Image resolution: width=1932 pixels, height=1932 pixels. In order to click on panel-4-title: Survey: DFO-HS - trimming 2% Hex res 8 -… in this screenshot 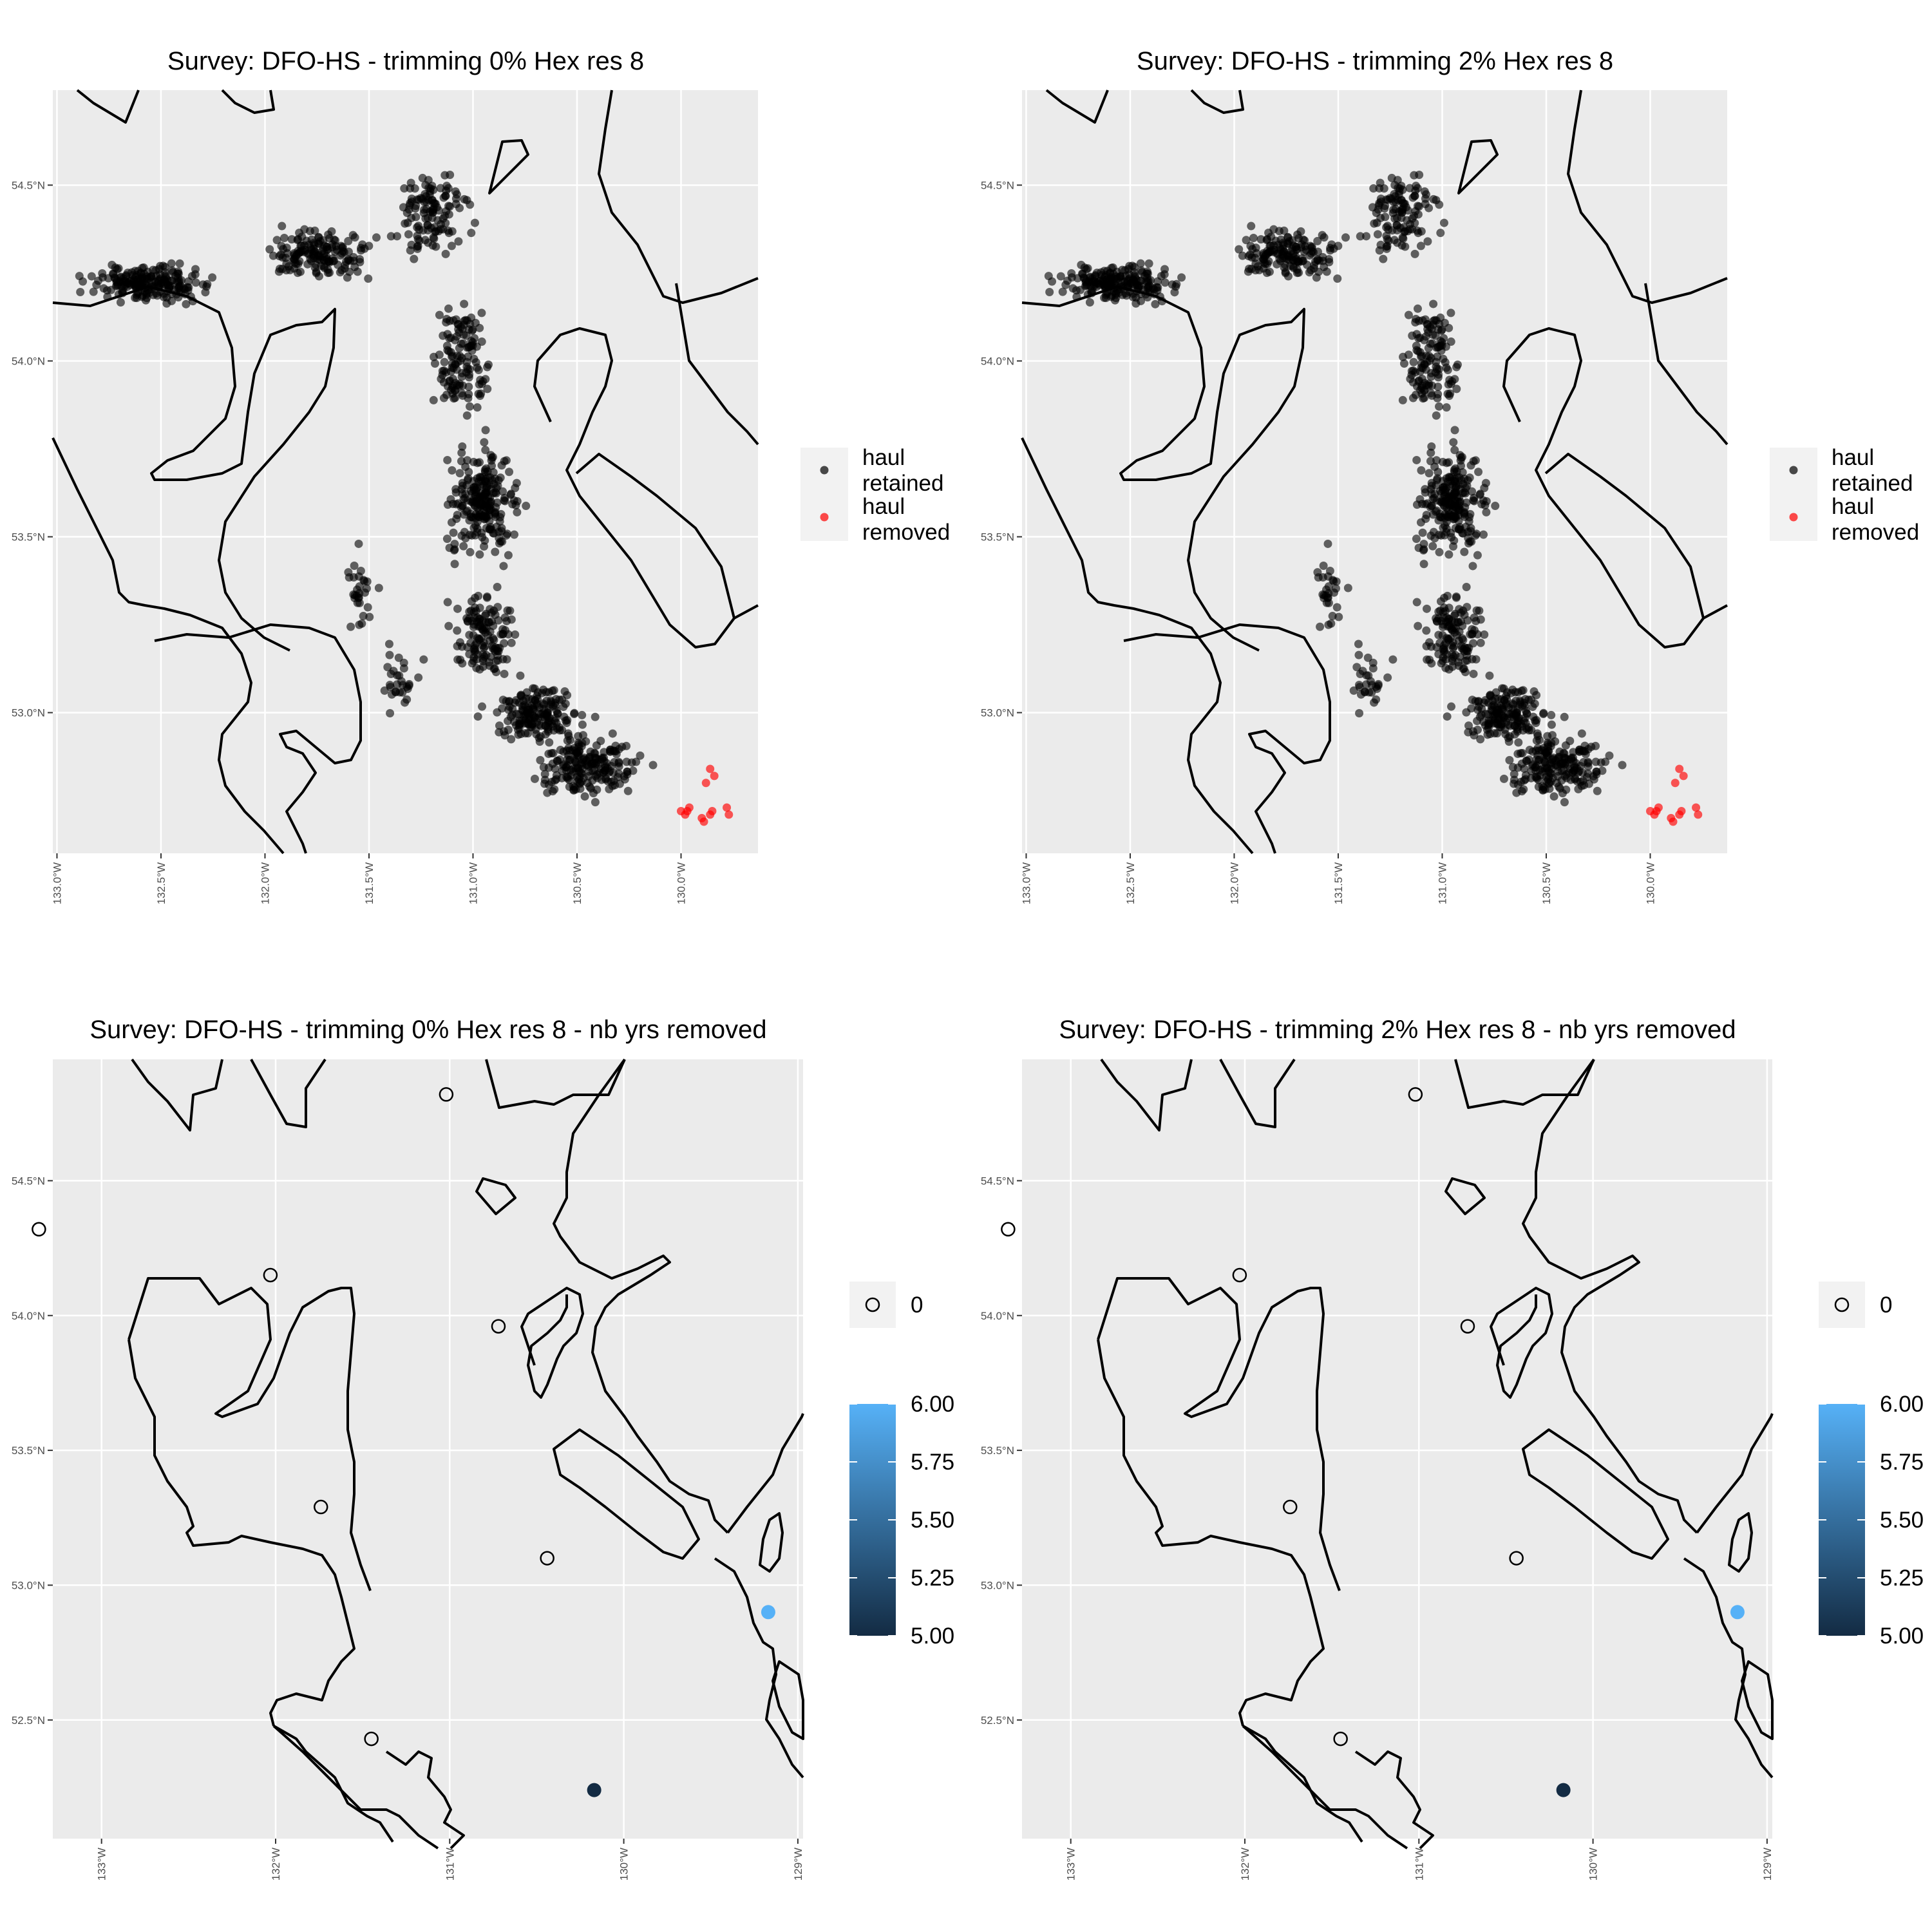, I will do `click(1397, 1030)`.